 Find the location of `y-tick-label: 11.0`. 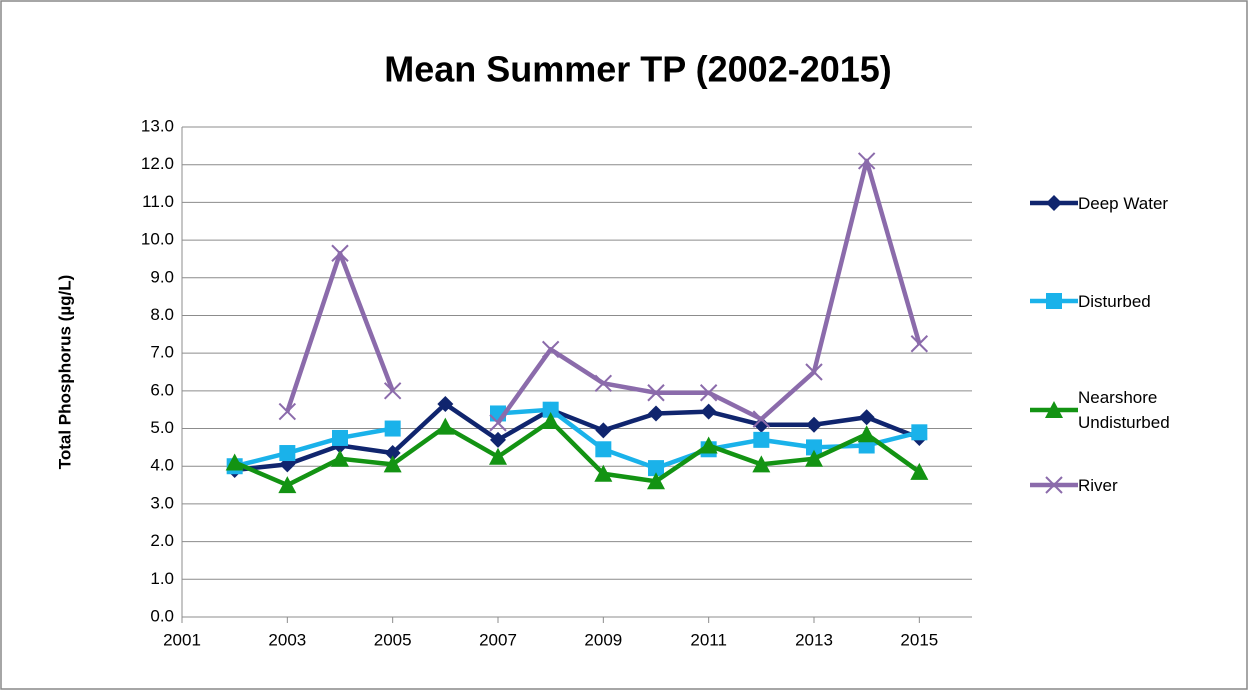

y-tick-label: 11.0 is located at coordinates (158, 201).